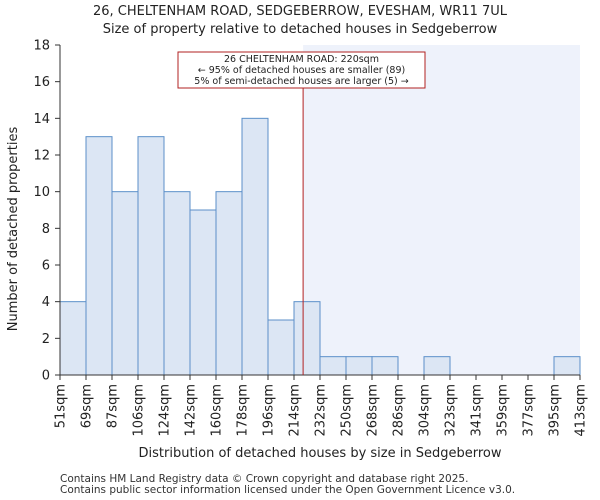 Image resolution: width=600 pixels, height=500 pixels. What do you see at coordinates (477, 410) in the screenshot?
I see `x-tick-label-341sqm: 341sqm` at bounding box center [477, 410].